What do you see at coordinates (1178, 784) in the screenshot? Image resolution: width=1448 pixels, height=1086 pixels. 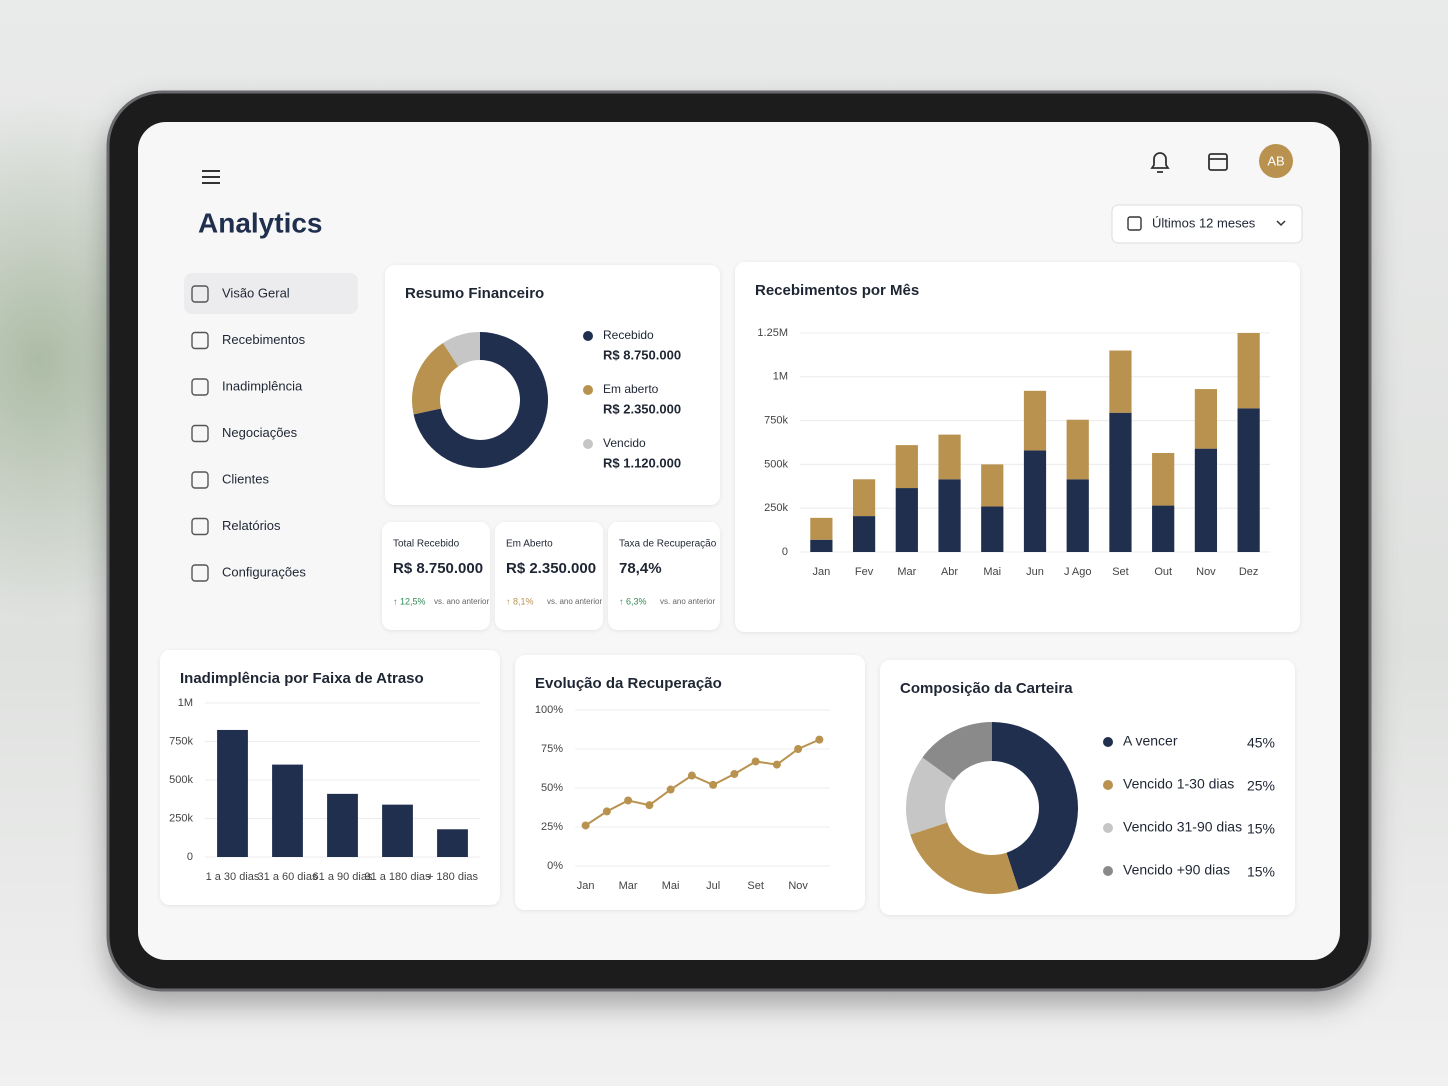 I see `legend-label: Vencido 1-30 dias` at bounding box center [1178, 784].